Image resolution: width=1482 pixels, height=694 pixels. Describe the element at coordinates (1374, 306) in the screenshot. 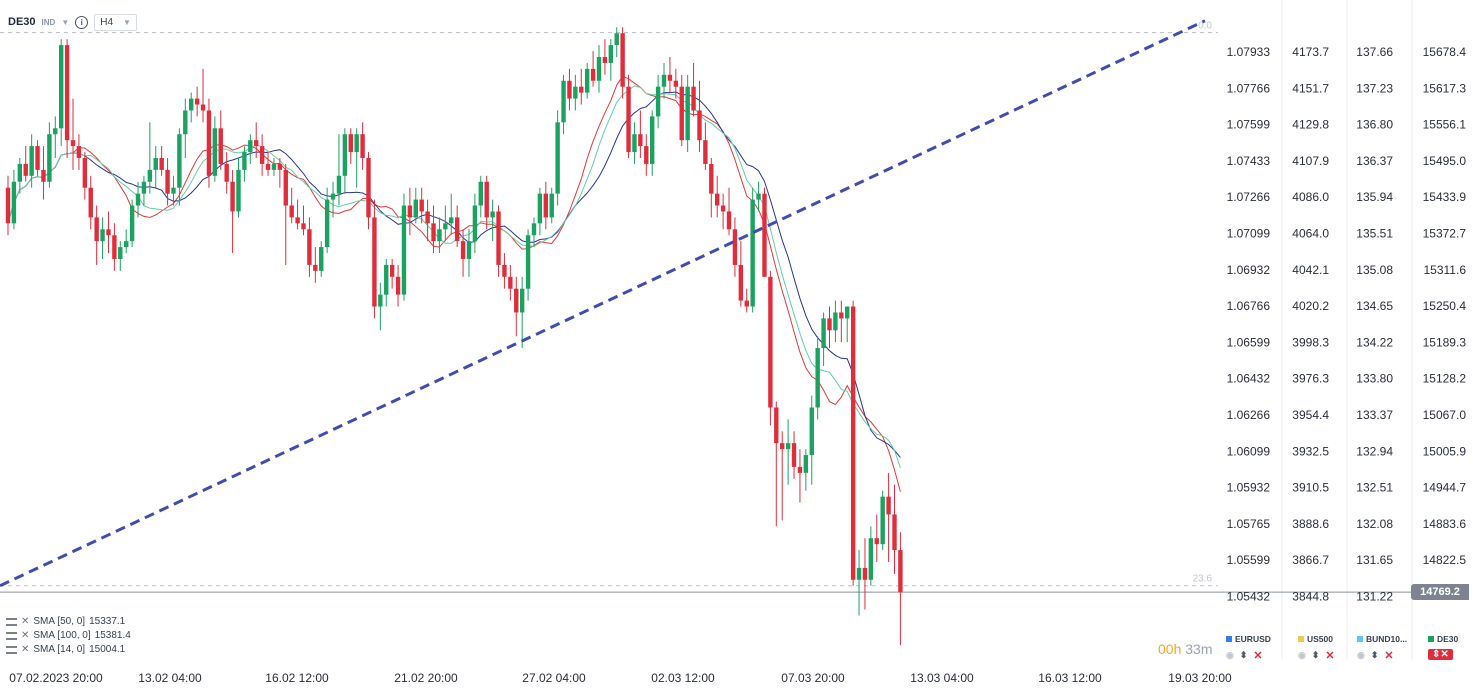

I see `y-tick-label: 134.65` at that location.